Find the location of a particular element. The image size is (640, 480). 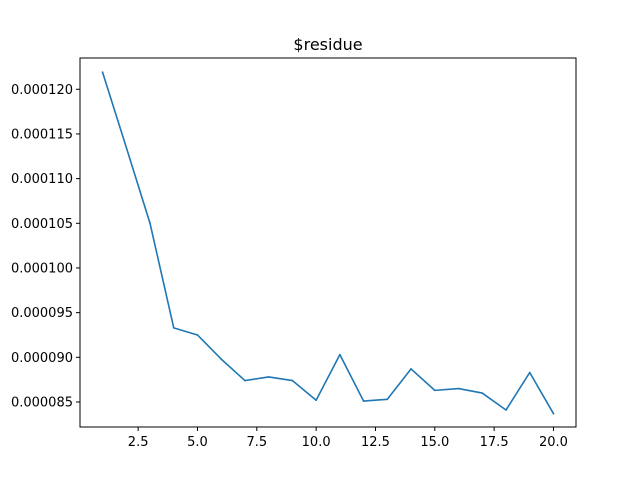

y-tick-label: 0.000105 is located at coordinates (42, 224).